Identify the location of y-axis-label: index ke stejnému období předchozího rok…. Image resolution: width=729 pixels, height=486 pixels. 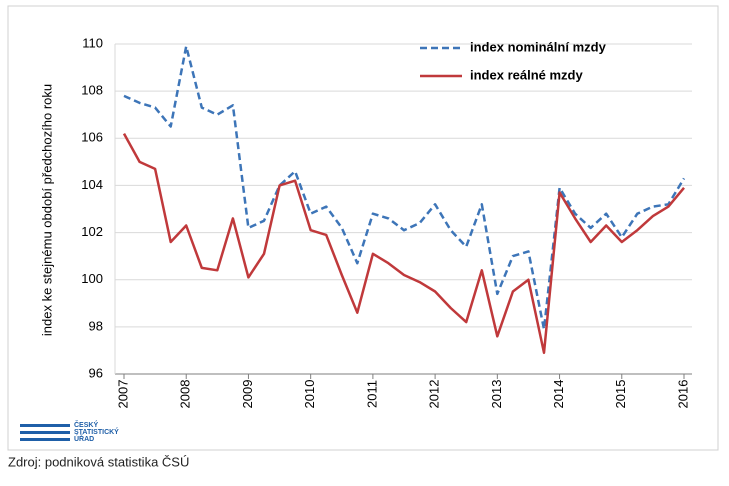
(46, 210).